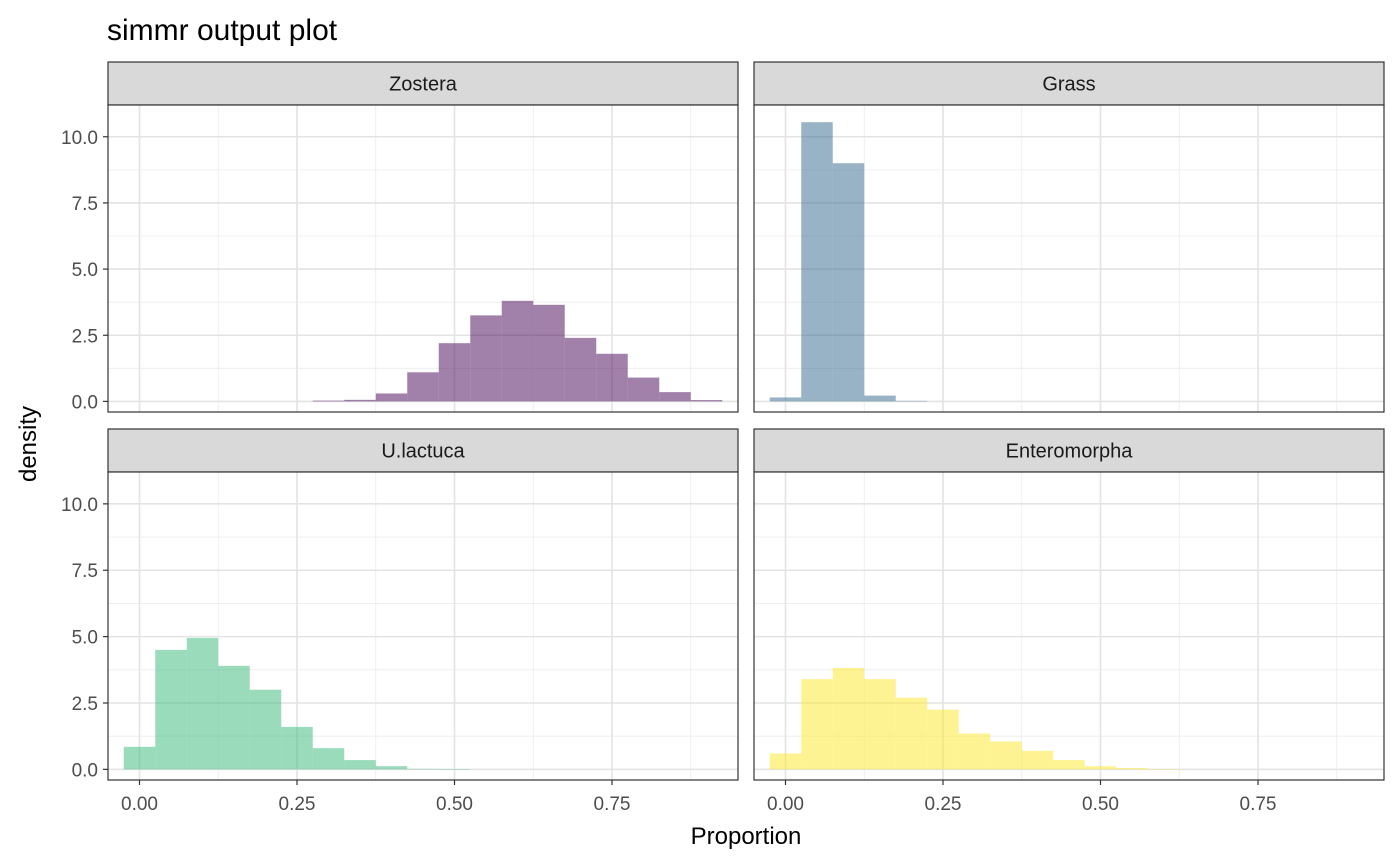 The image size is (1400, 865). I want to click on chart-title: simmr output plot, so click(222, 30).